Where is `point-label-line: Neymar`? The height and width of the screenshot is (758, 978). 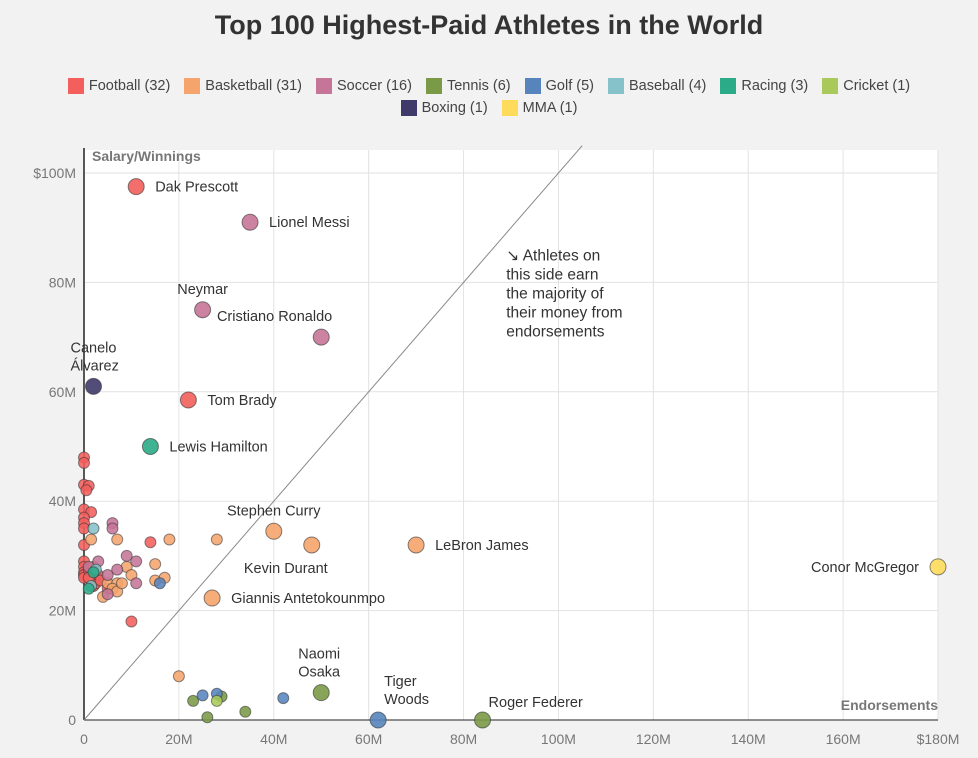 point-label-line: Neymar is located at coordinates (202, 290).